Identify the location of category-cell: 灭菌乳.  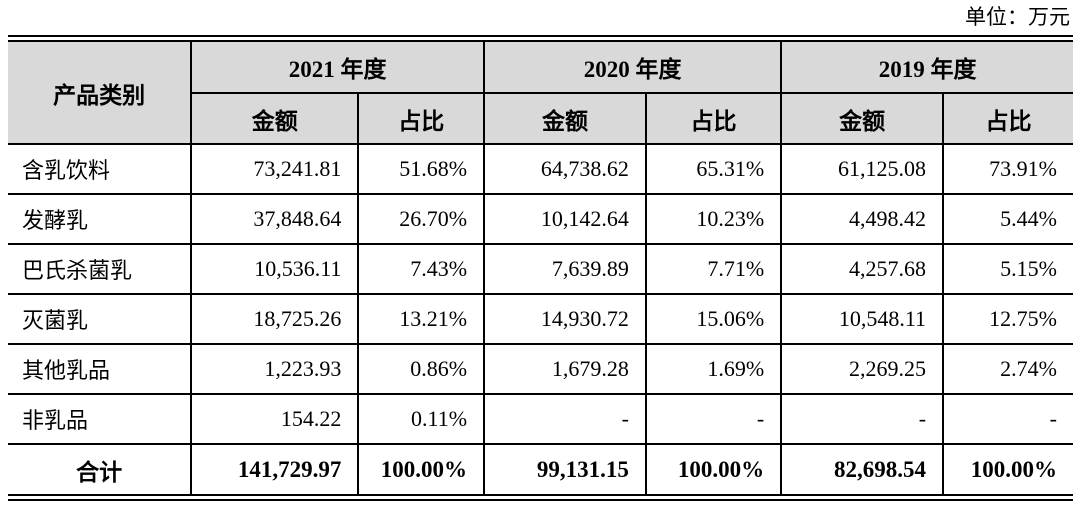
(100, 319).